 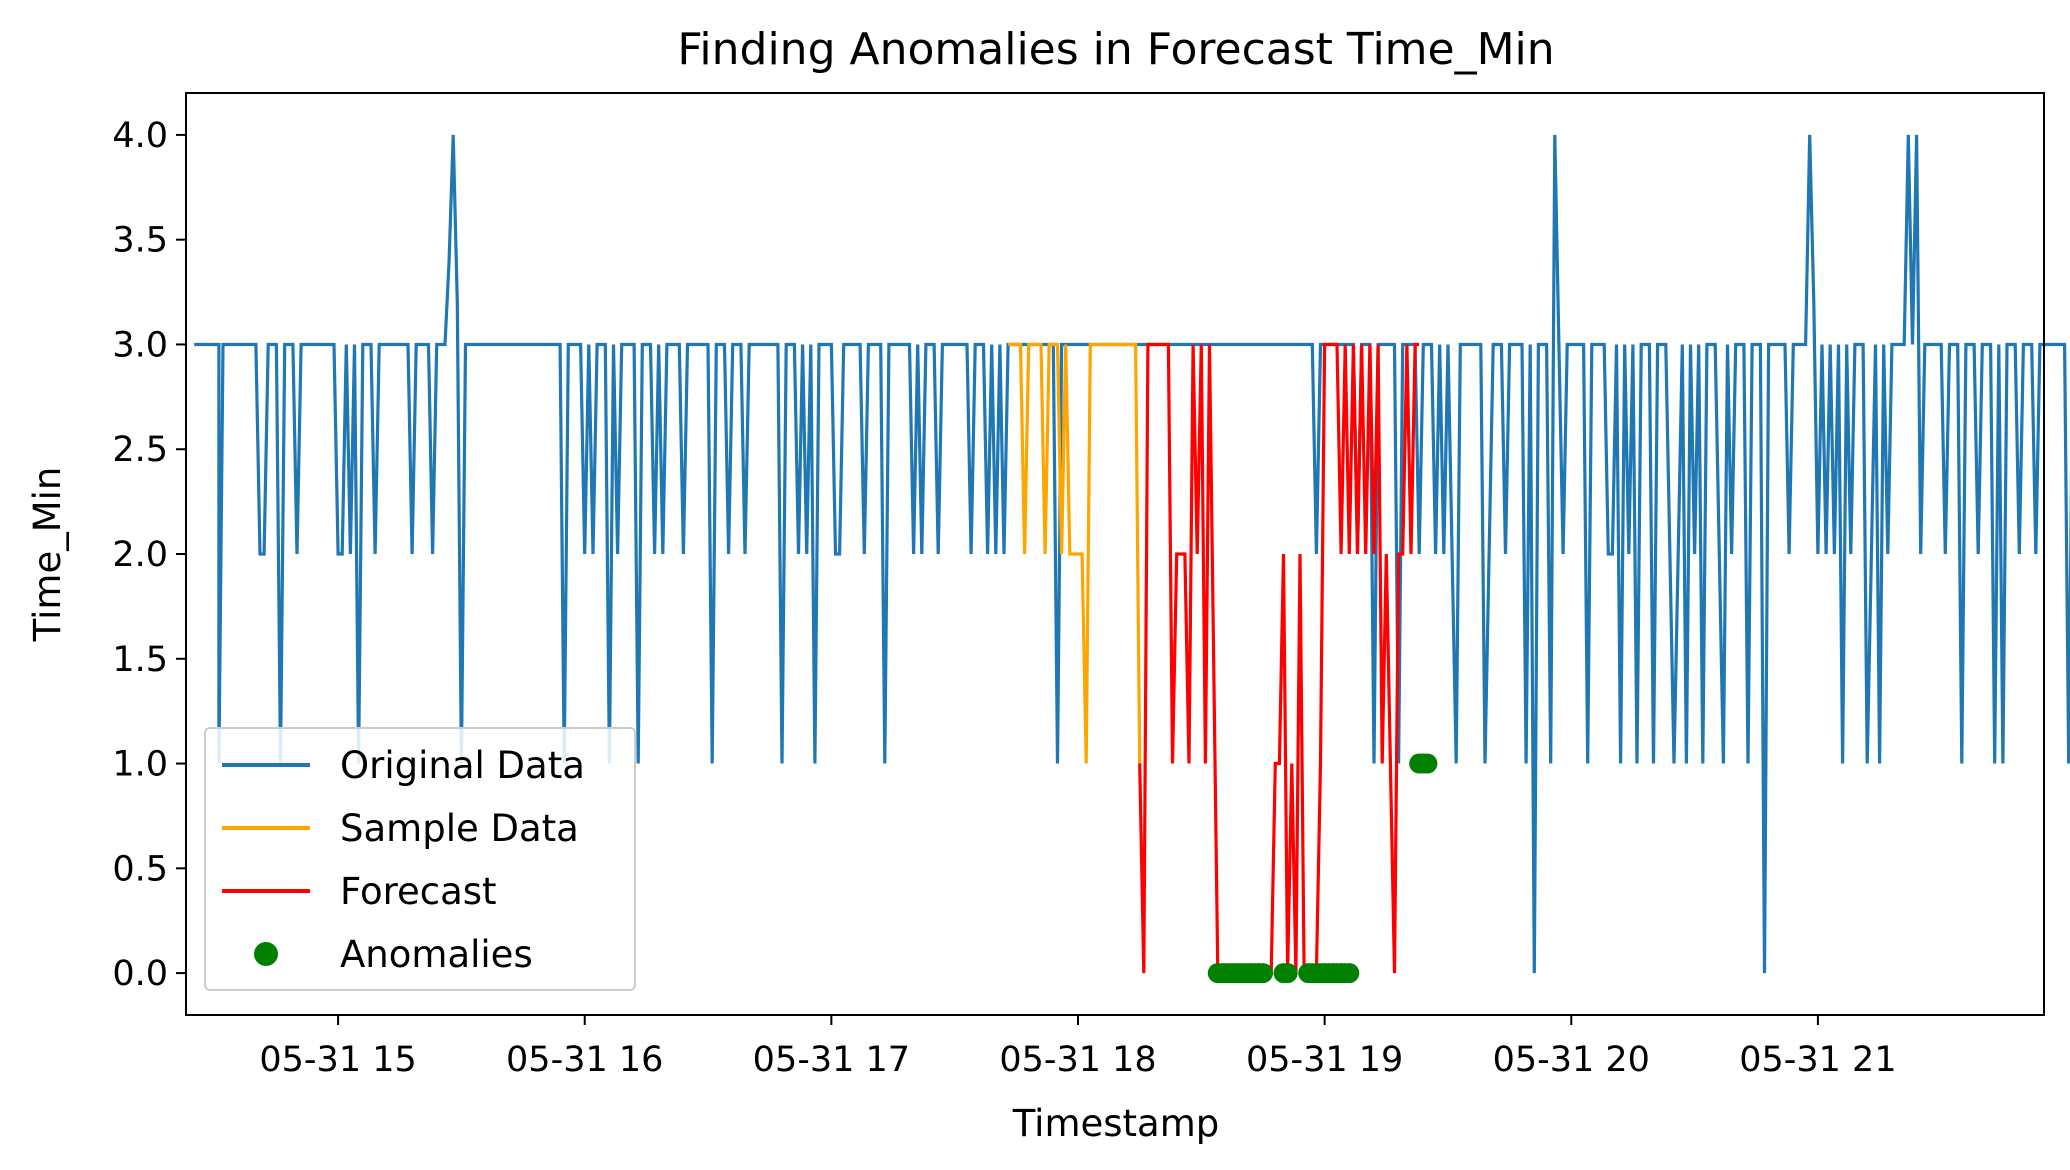 I want to click on y-tick-label: 0.0, so click(x=140, y=974).